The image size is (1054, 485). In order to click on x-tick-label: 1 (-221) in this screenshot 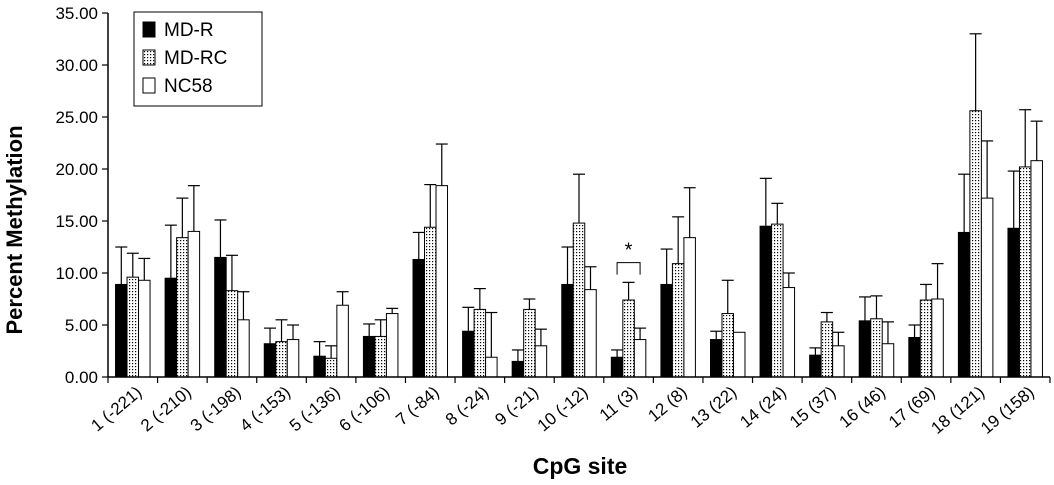, I will do `click(117, 409)`.